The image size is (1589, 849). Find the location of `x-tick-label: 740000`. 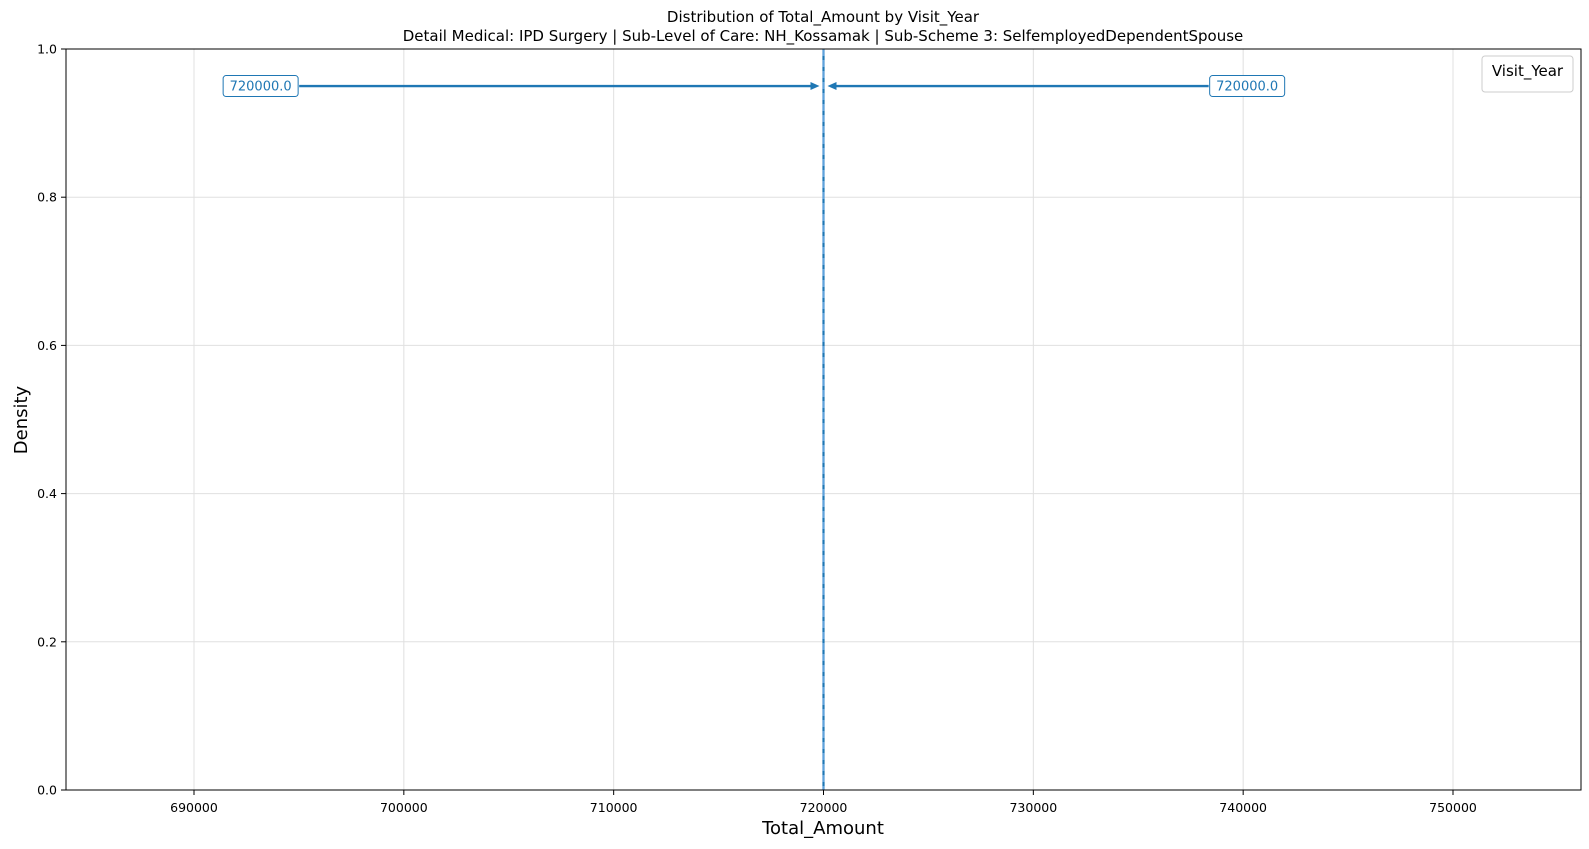

x-tick-label: 740000 is located at coordinates (1243, 807).